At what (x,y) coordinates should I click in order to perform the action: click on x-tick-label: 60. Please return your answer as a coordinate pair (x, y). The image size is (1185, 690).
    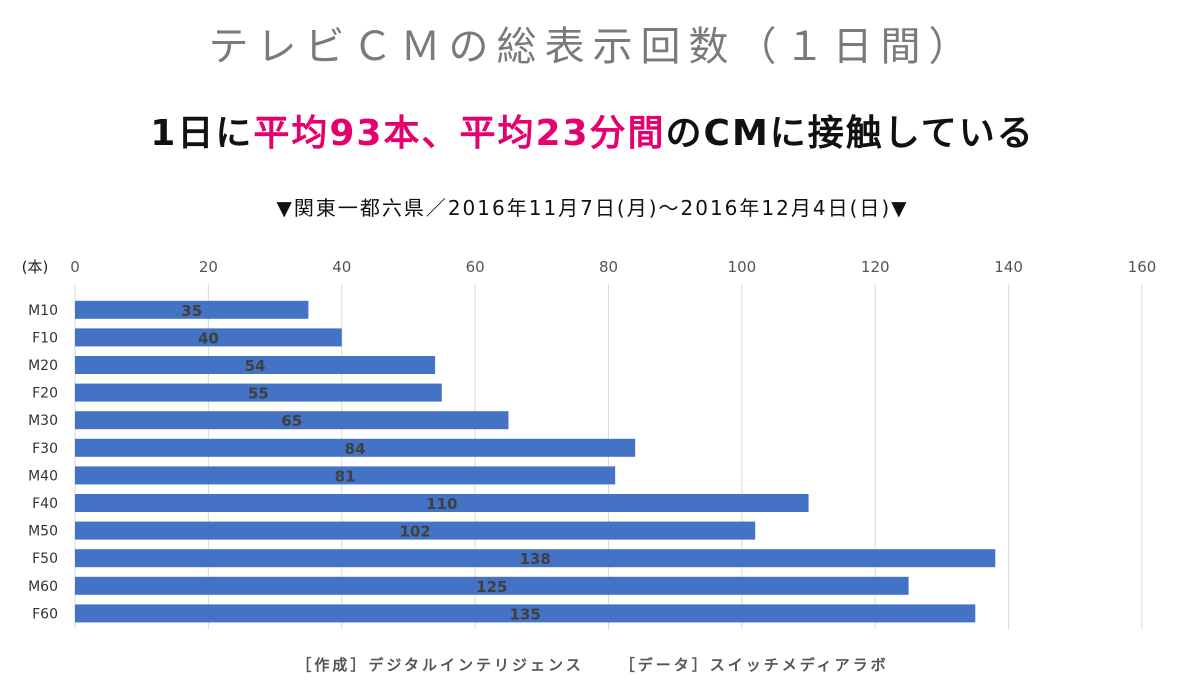
    Looking at the image, I should click on (475, 267).